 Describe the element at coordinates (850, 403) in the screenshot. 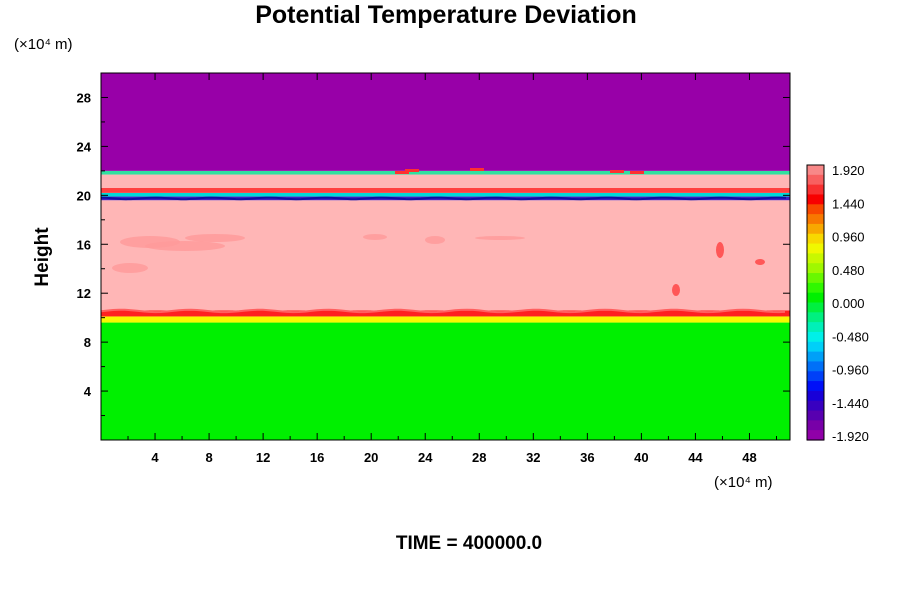

I see `colorbar-tick-label: -1.440` at that location.